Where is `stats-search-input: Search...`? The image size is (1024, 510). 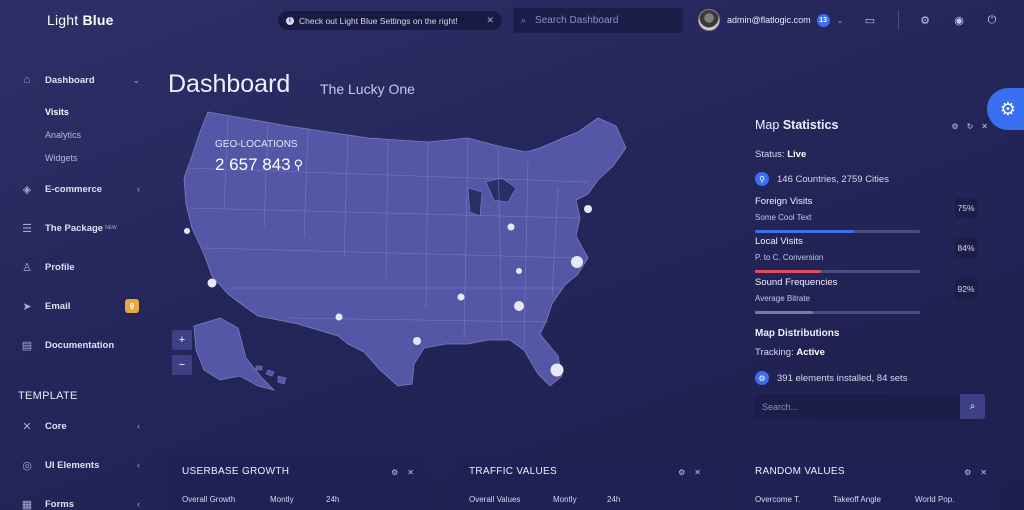
stats-search-input: Search... is located at coordinates (857, 406).